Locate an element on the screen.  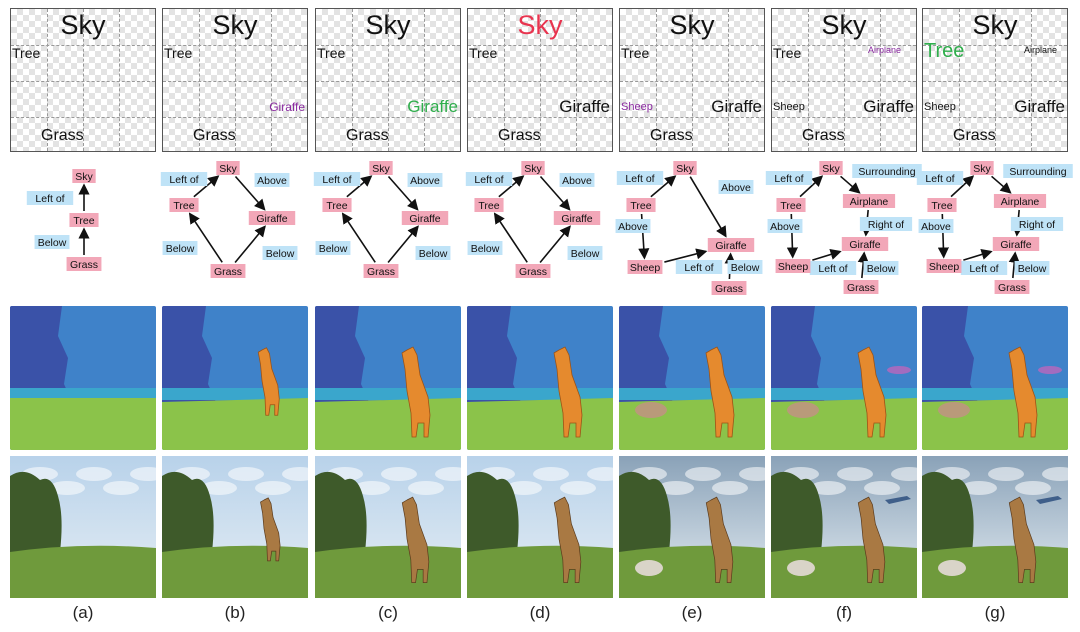
graph-node-text: Sheep is located at coordinates (944, 267).